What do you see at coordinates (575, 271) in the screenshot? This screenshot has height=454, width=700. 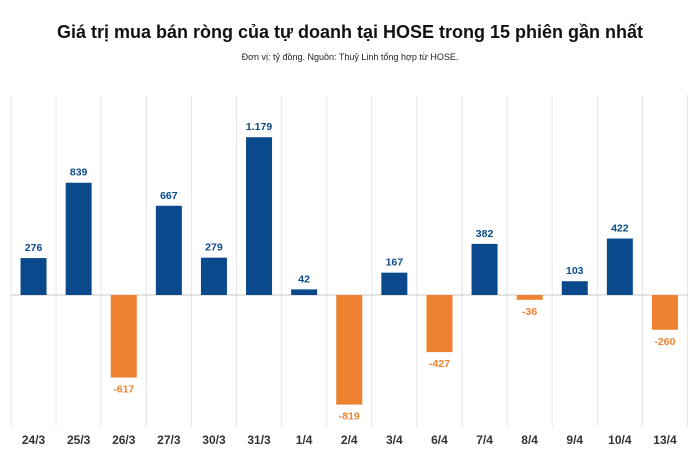 I see `data-label: 103` at bounding box center [575, 271].